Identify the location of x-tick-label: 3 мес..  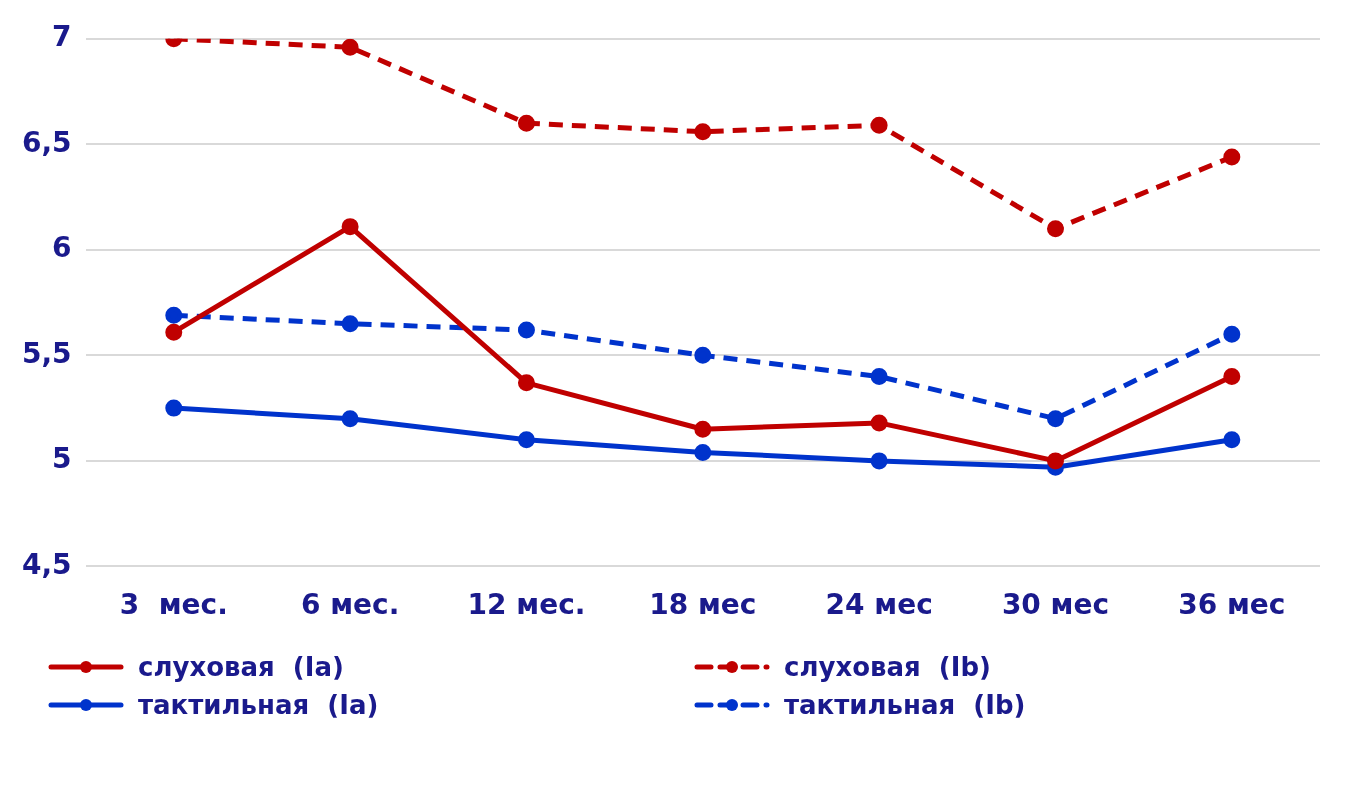
(173, 605).